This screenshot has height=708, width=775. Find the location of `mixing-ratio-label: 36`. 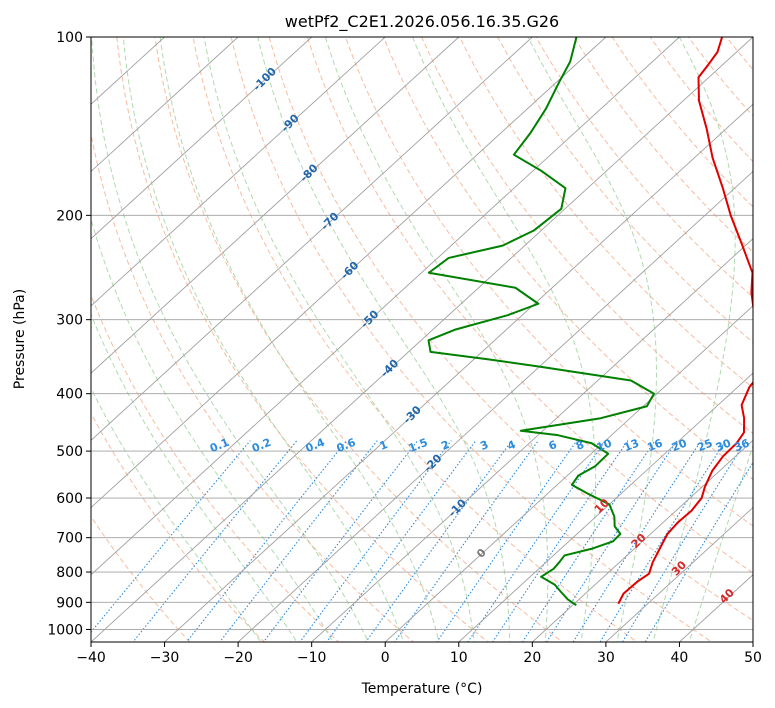

mixing-ratio-label: 36 is located at coordinates (741, 445).